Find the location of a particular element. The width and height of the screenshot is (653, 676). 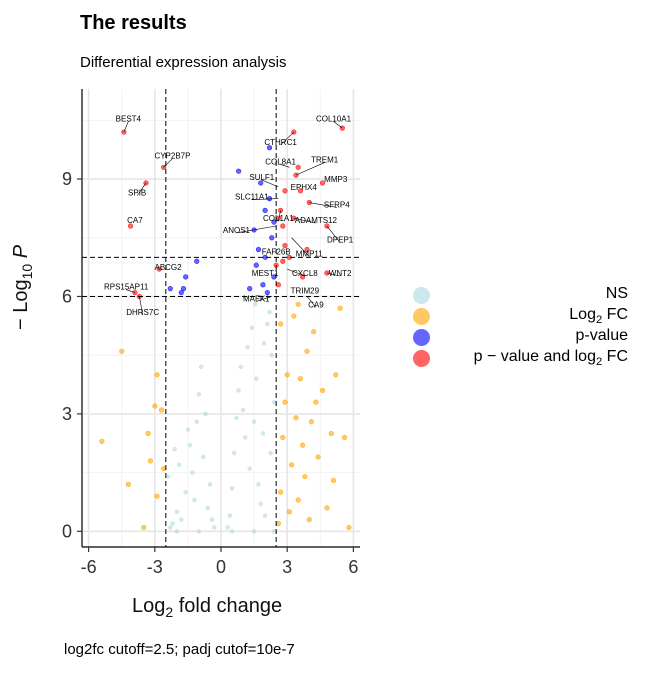

legend-key-pvalue is located at coordinates (421, 337).